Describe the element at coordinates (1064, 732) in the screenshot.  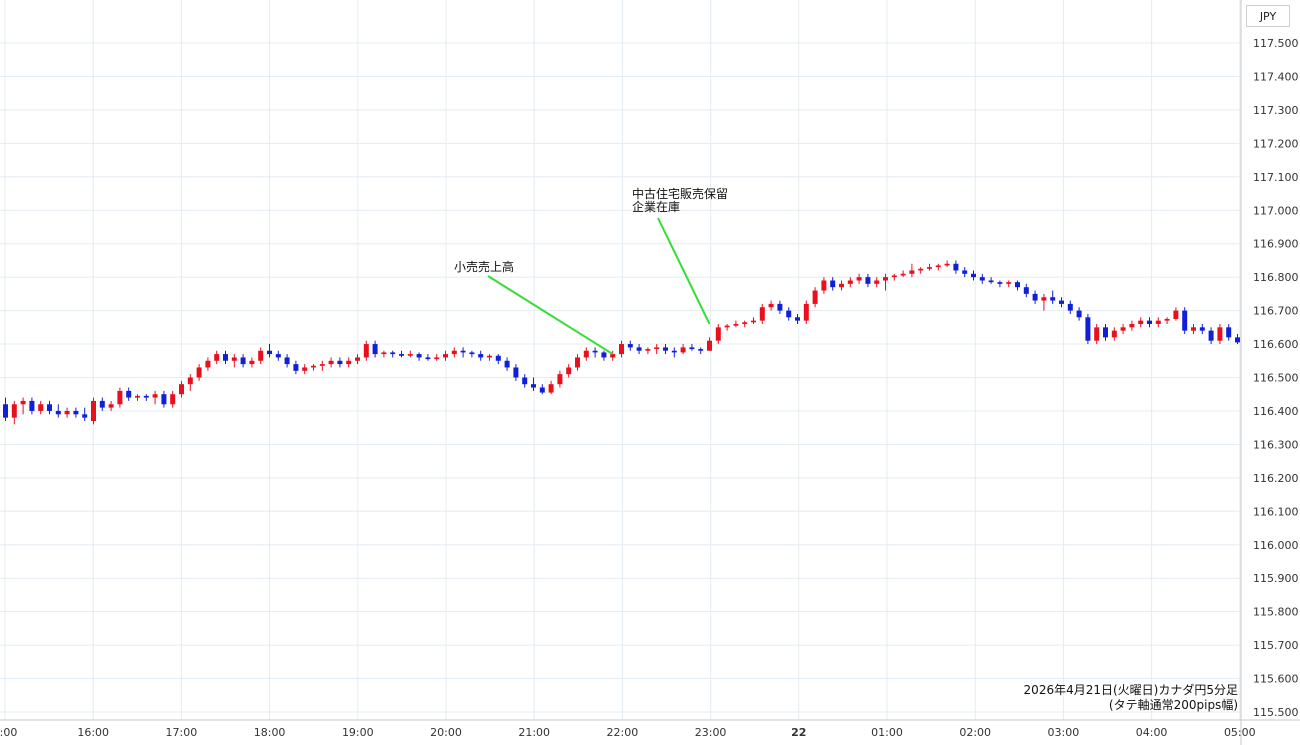
I see `x-tick-label: 03:00` at that location.